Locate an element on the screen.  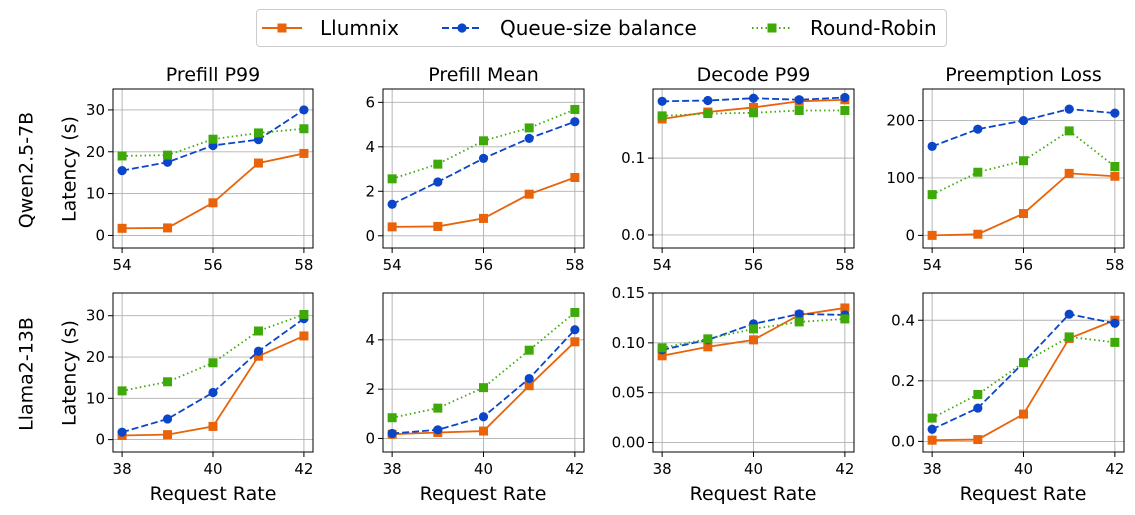
xtick-label-2-0: 54 is located at coordinates (662, 265).